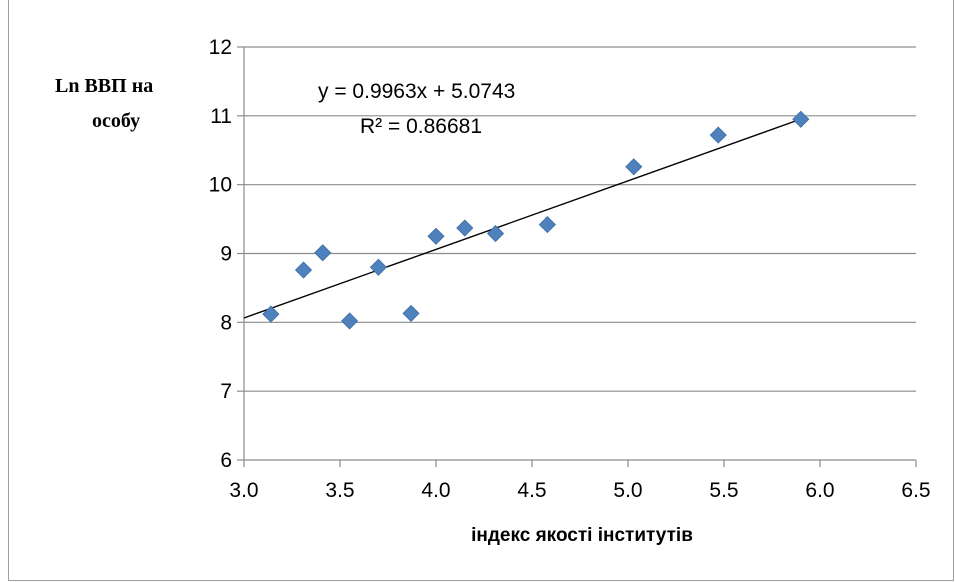  I want to click on y-axis-label-line-1: Ln ВВП на, so click(104, 86).